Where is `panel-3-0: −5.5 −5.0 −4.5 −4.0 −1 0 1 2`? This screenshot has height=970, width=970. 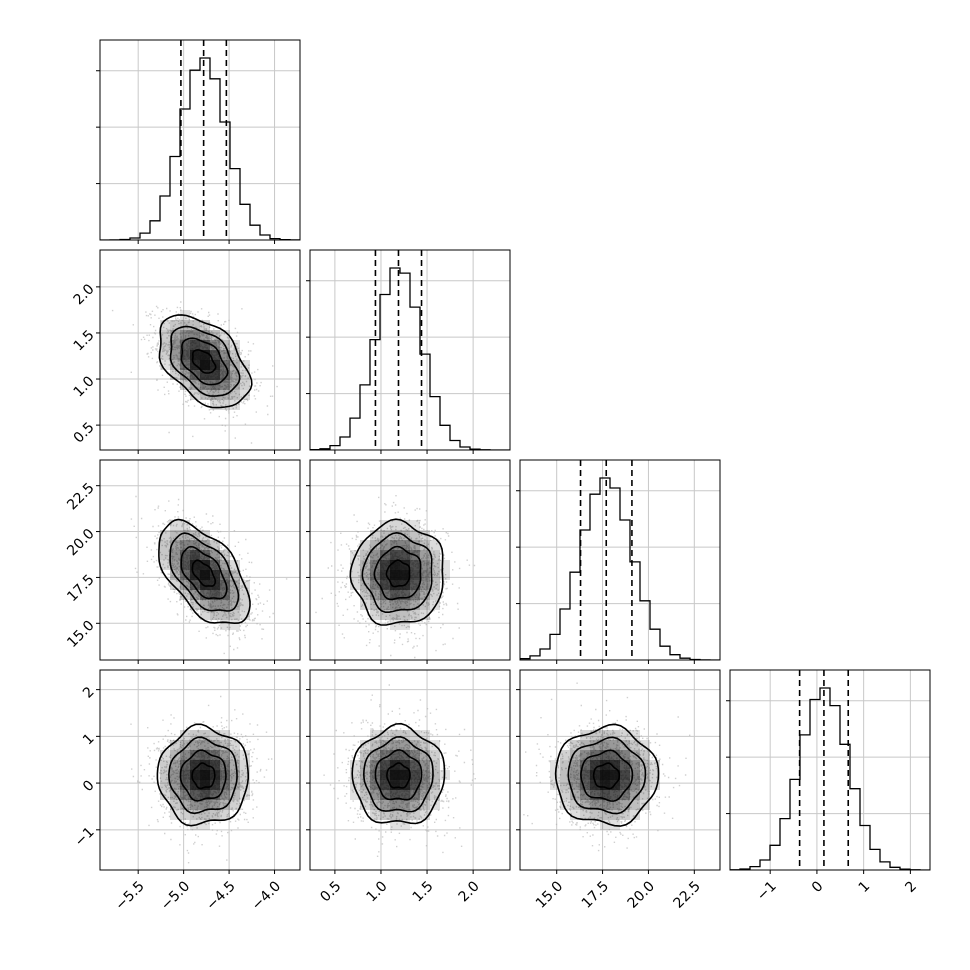 panel-3-0: −5.5 −5.0 −4.5 −4.0 −1 0 1 2 is located at coordinates (186, 791).